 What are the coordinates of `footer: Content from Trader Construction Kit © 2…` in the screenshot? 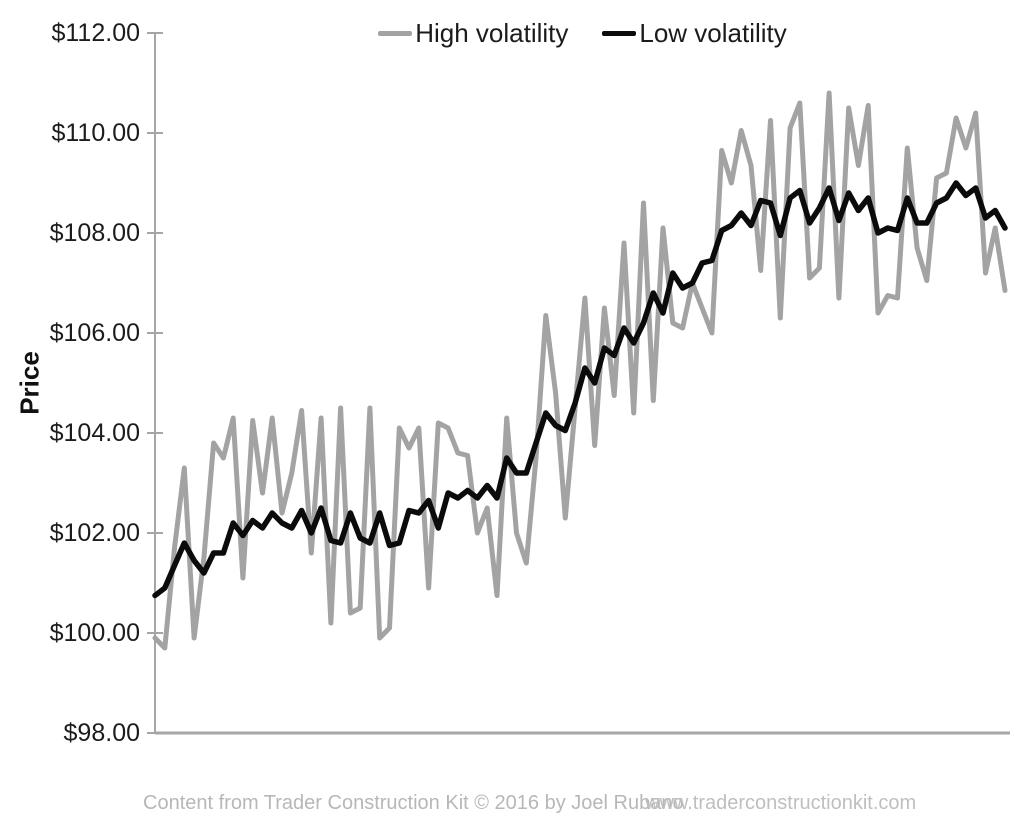 It's located at (512, 807).